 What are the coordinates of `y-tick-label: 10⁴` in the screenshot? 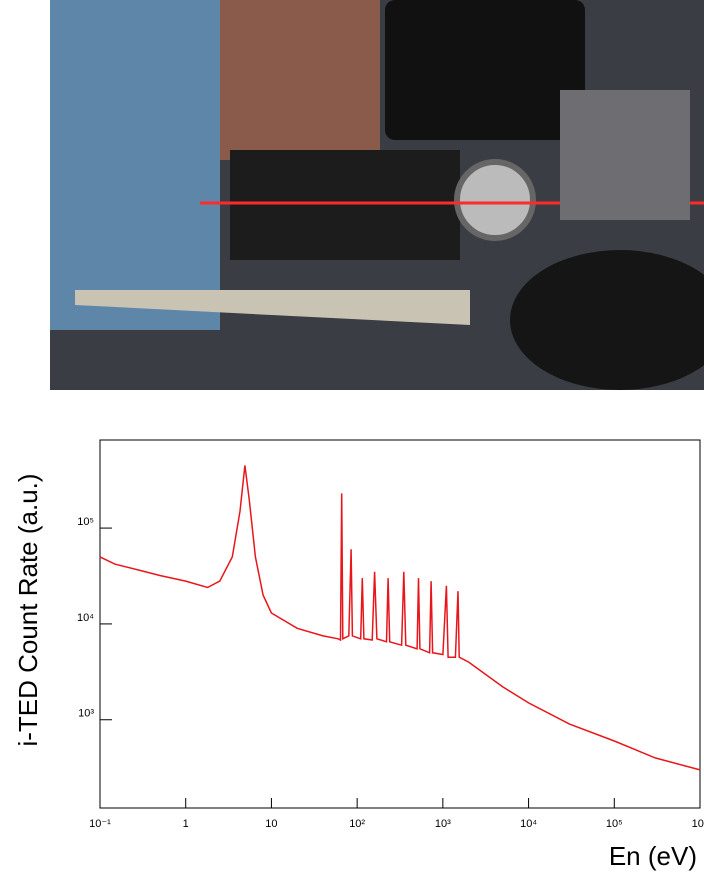 It's located at (85, 618).